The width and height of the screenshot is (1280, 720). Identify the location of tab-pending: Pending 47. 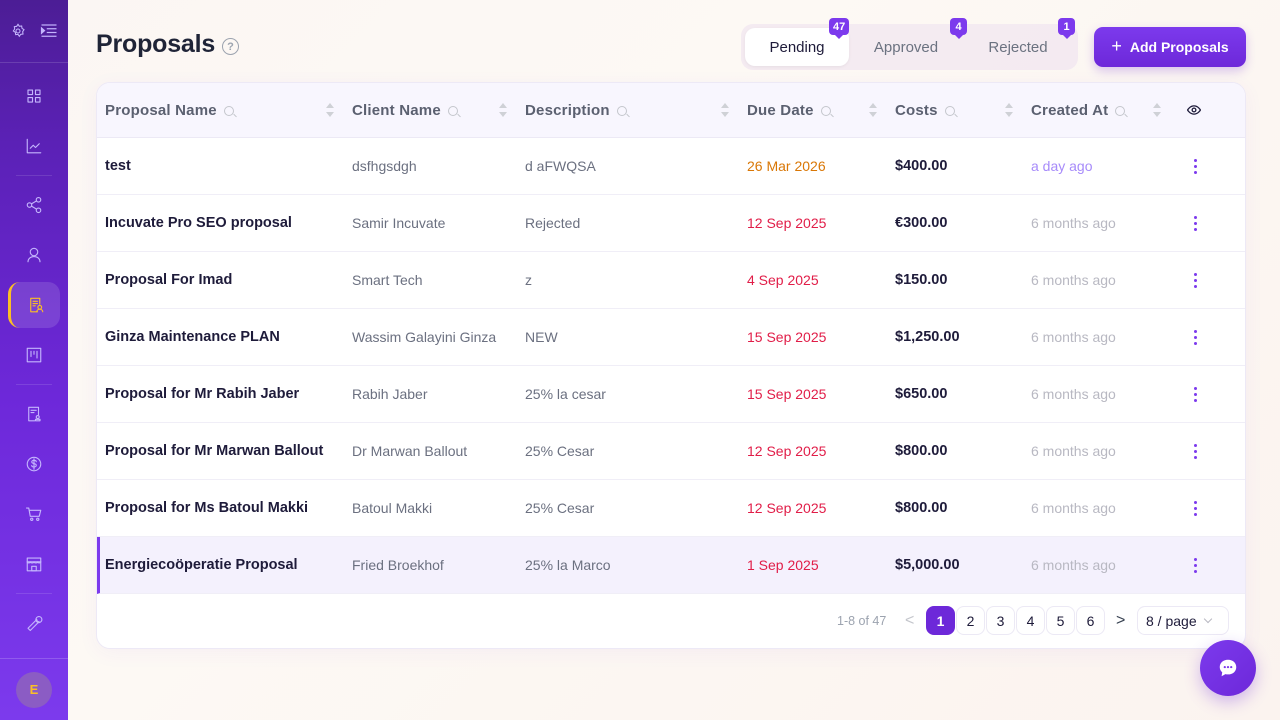
(797, 42).